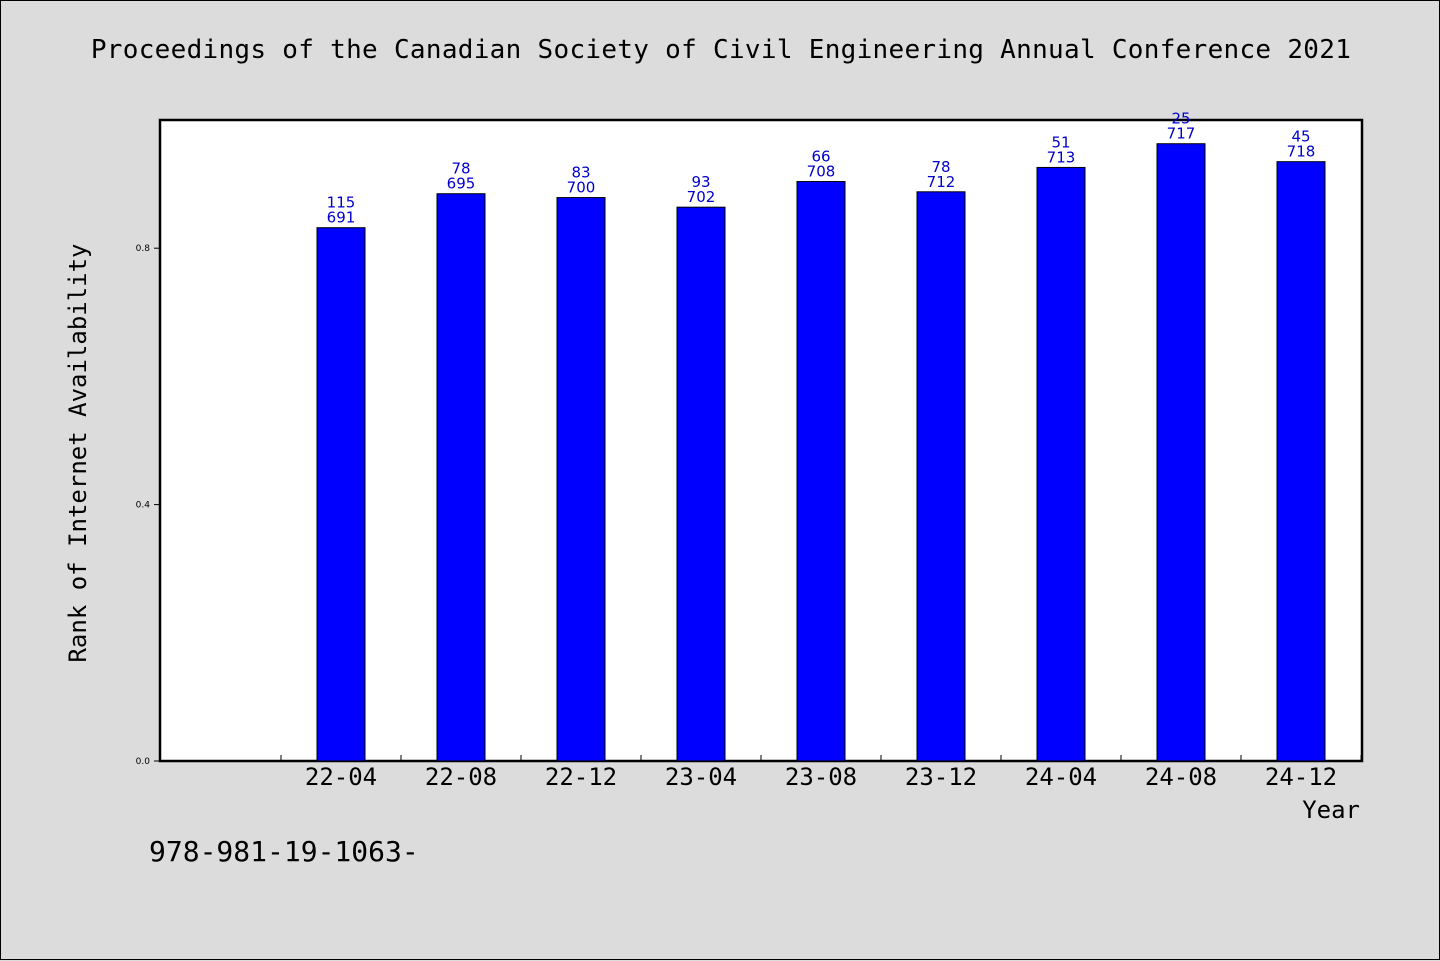  What do you see at coordinates (700, 182) in the screenshot?
I see `bar-label-top: 93` at bounding box center [700, 182].